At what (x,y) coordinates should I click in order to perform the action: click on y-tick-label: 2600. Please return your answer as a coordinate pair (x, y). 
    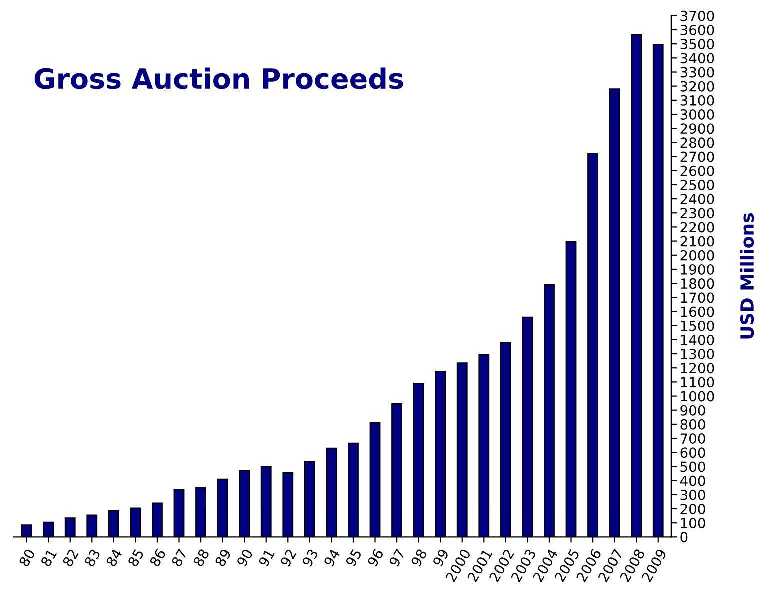
    Looking at the image, I should click on (697, 171).